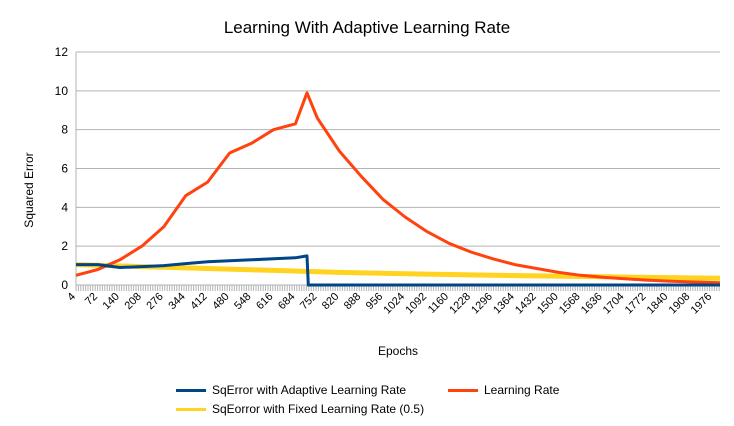 This screenshot has height=426, width=734. I want to click on y-tick-label: 6, so click(64, 169).